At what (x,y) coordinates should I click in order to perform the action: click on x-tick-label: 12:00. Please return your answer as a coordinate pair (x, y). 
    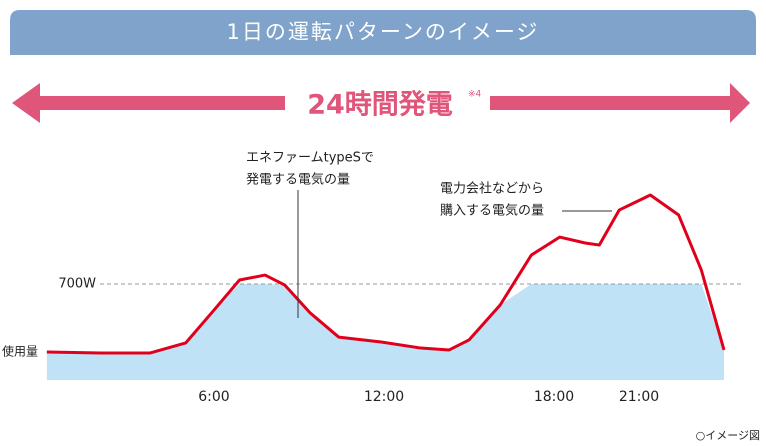
    Looking at the image, I should click on (384, 397).